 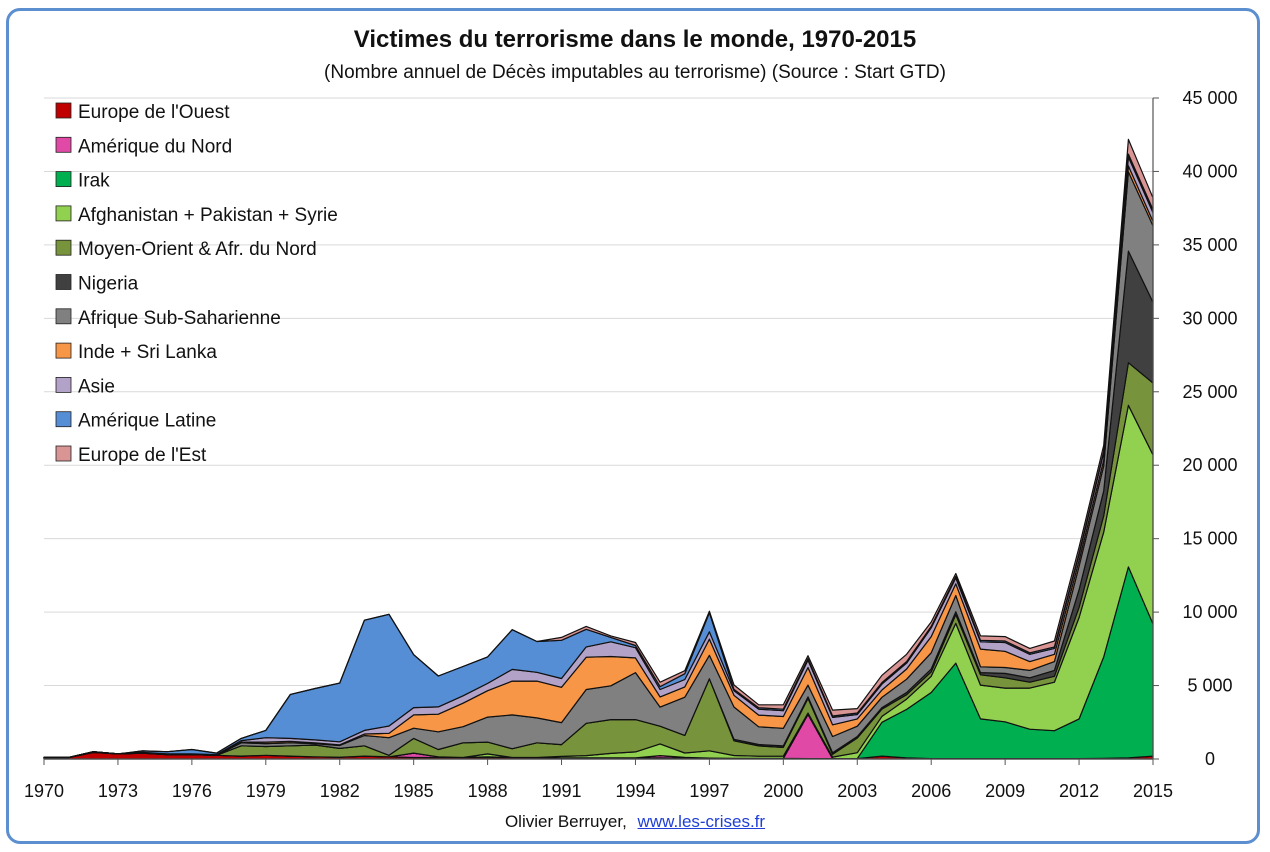 I want to click on x-tick-label: 1994, so click(x=635, y=791).